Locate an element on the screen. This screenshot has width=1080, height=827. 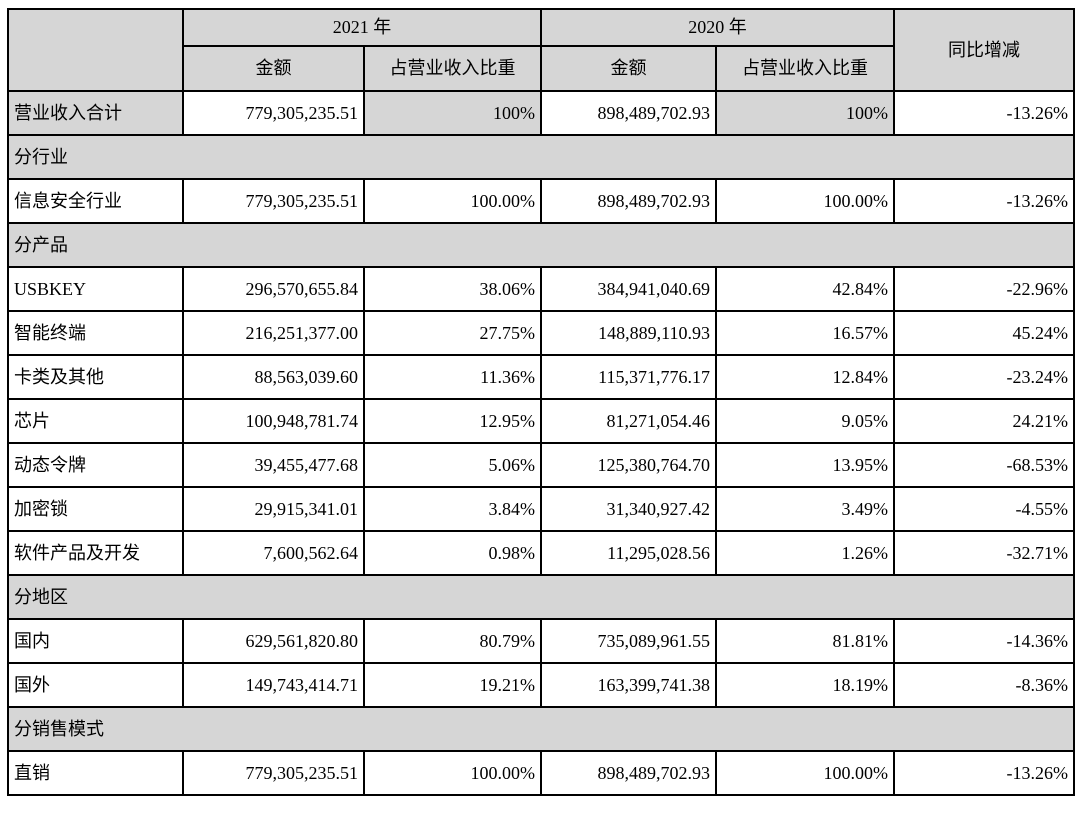
ratio-2020: 3.49% is located at coordinates (805, 509).